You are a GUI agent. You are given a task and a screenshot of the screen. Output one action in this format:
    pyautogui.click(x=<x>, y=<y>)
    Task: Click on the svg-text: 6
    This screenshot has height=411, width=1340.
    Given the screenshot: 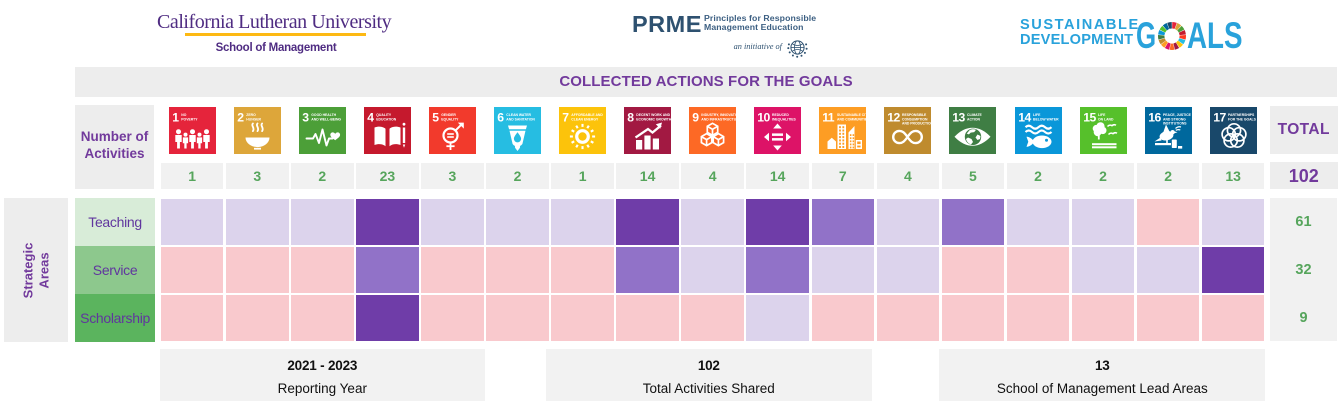 What is the action you would take?
    pyautogui.click(x=500, y=118)
    